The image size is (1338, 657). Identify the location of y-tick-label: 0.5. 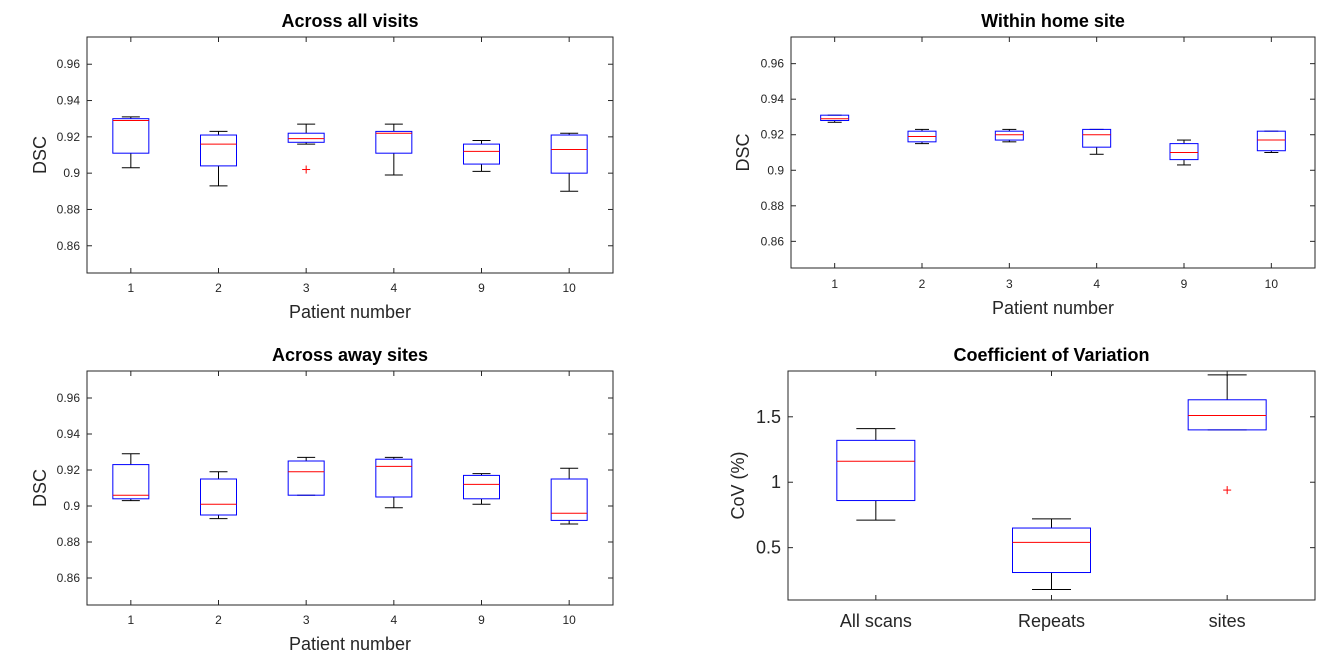
(768, 548).